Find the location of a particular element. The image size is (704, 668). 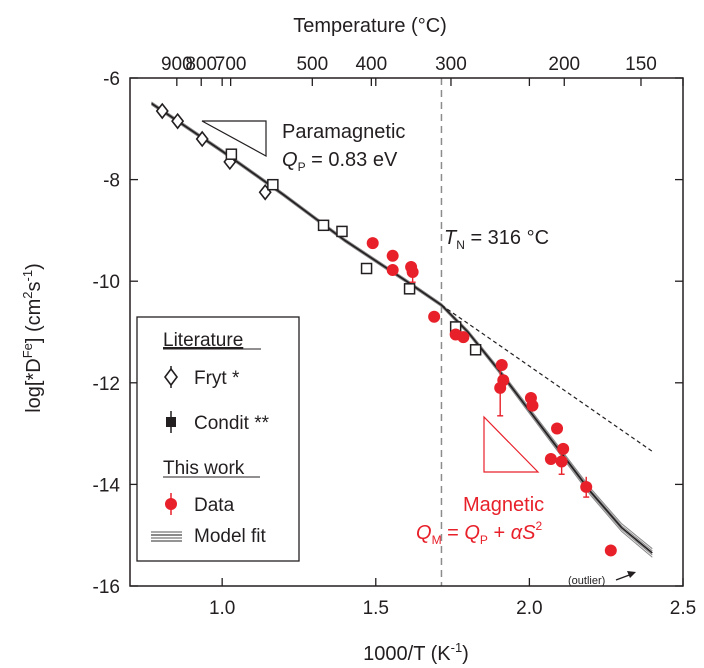

top-tick-label: 900 is located at coordinates (177, 64).